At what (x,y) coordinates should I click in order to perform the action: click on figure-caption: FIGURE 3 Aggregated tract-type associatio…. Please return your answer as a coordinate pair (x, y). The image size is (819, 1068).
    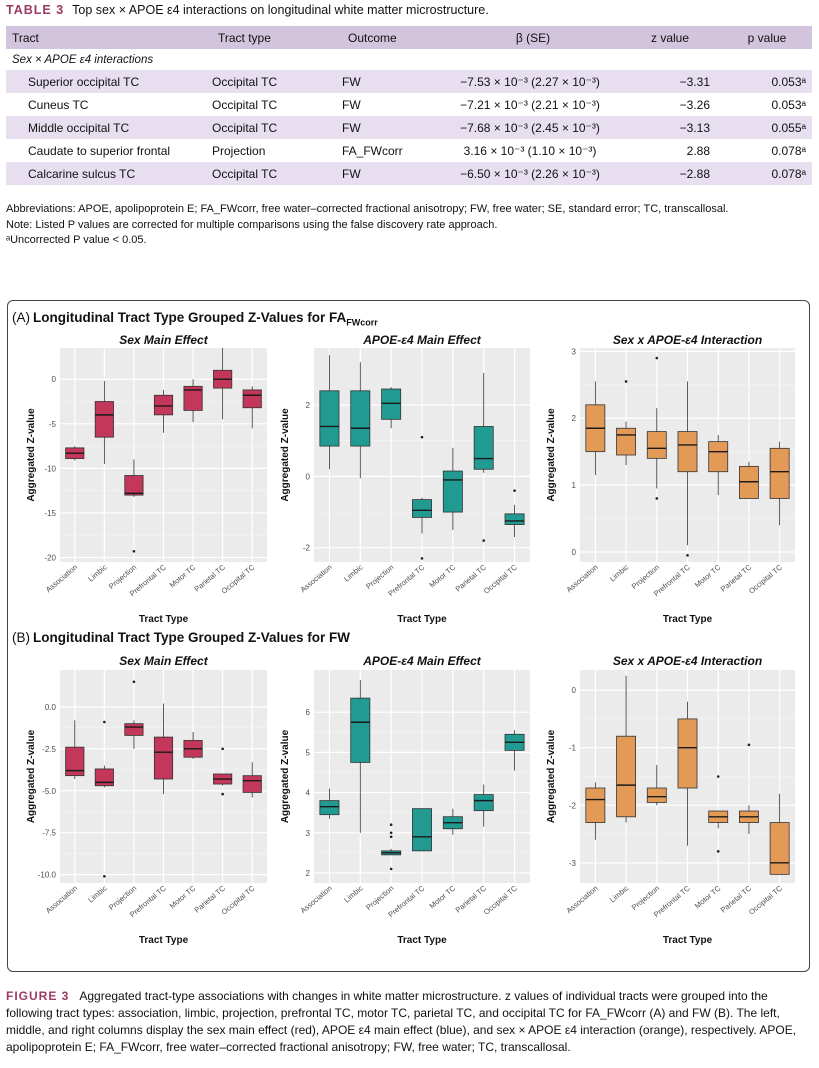
    Looking at the image, I should click on (409, 1022).